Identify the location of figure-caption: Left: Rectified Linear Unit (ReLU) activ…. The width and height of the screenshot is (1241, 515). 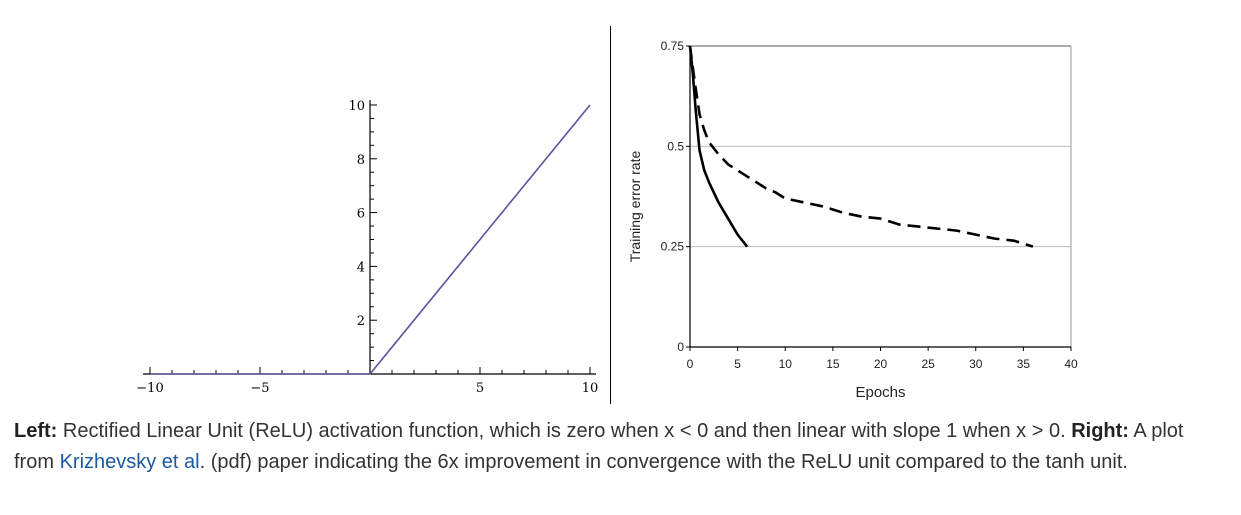
(621, 447).